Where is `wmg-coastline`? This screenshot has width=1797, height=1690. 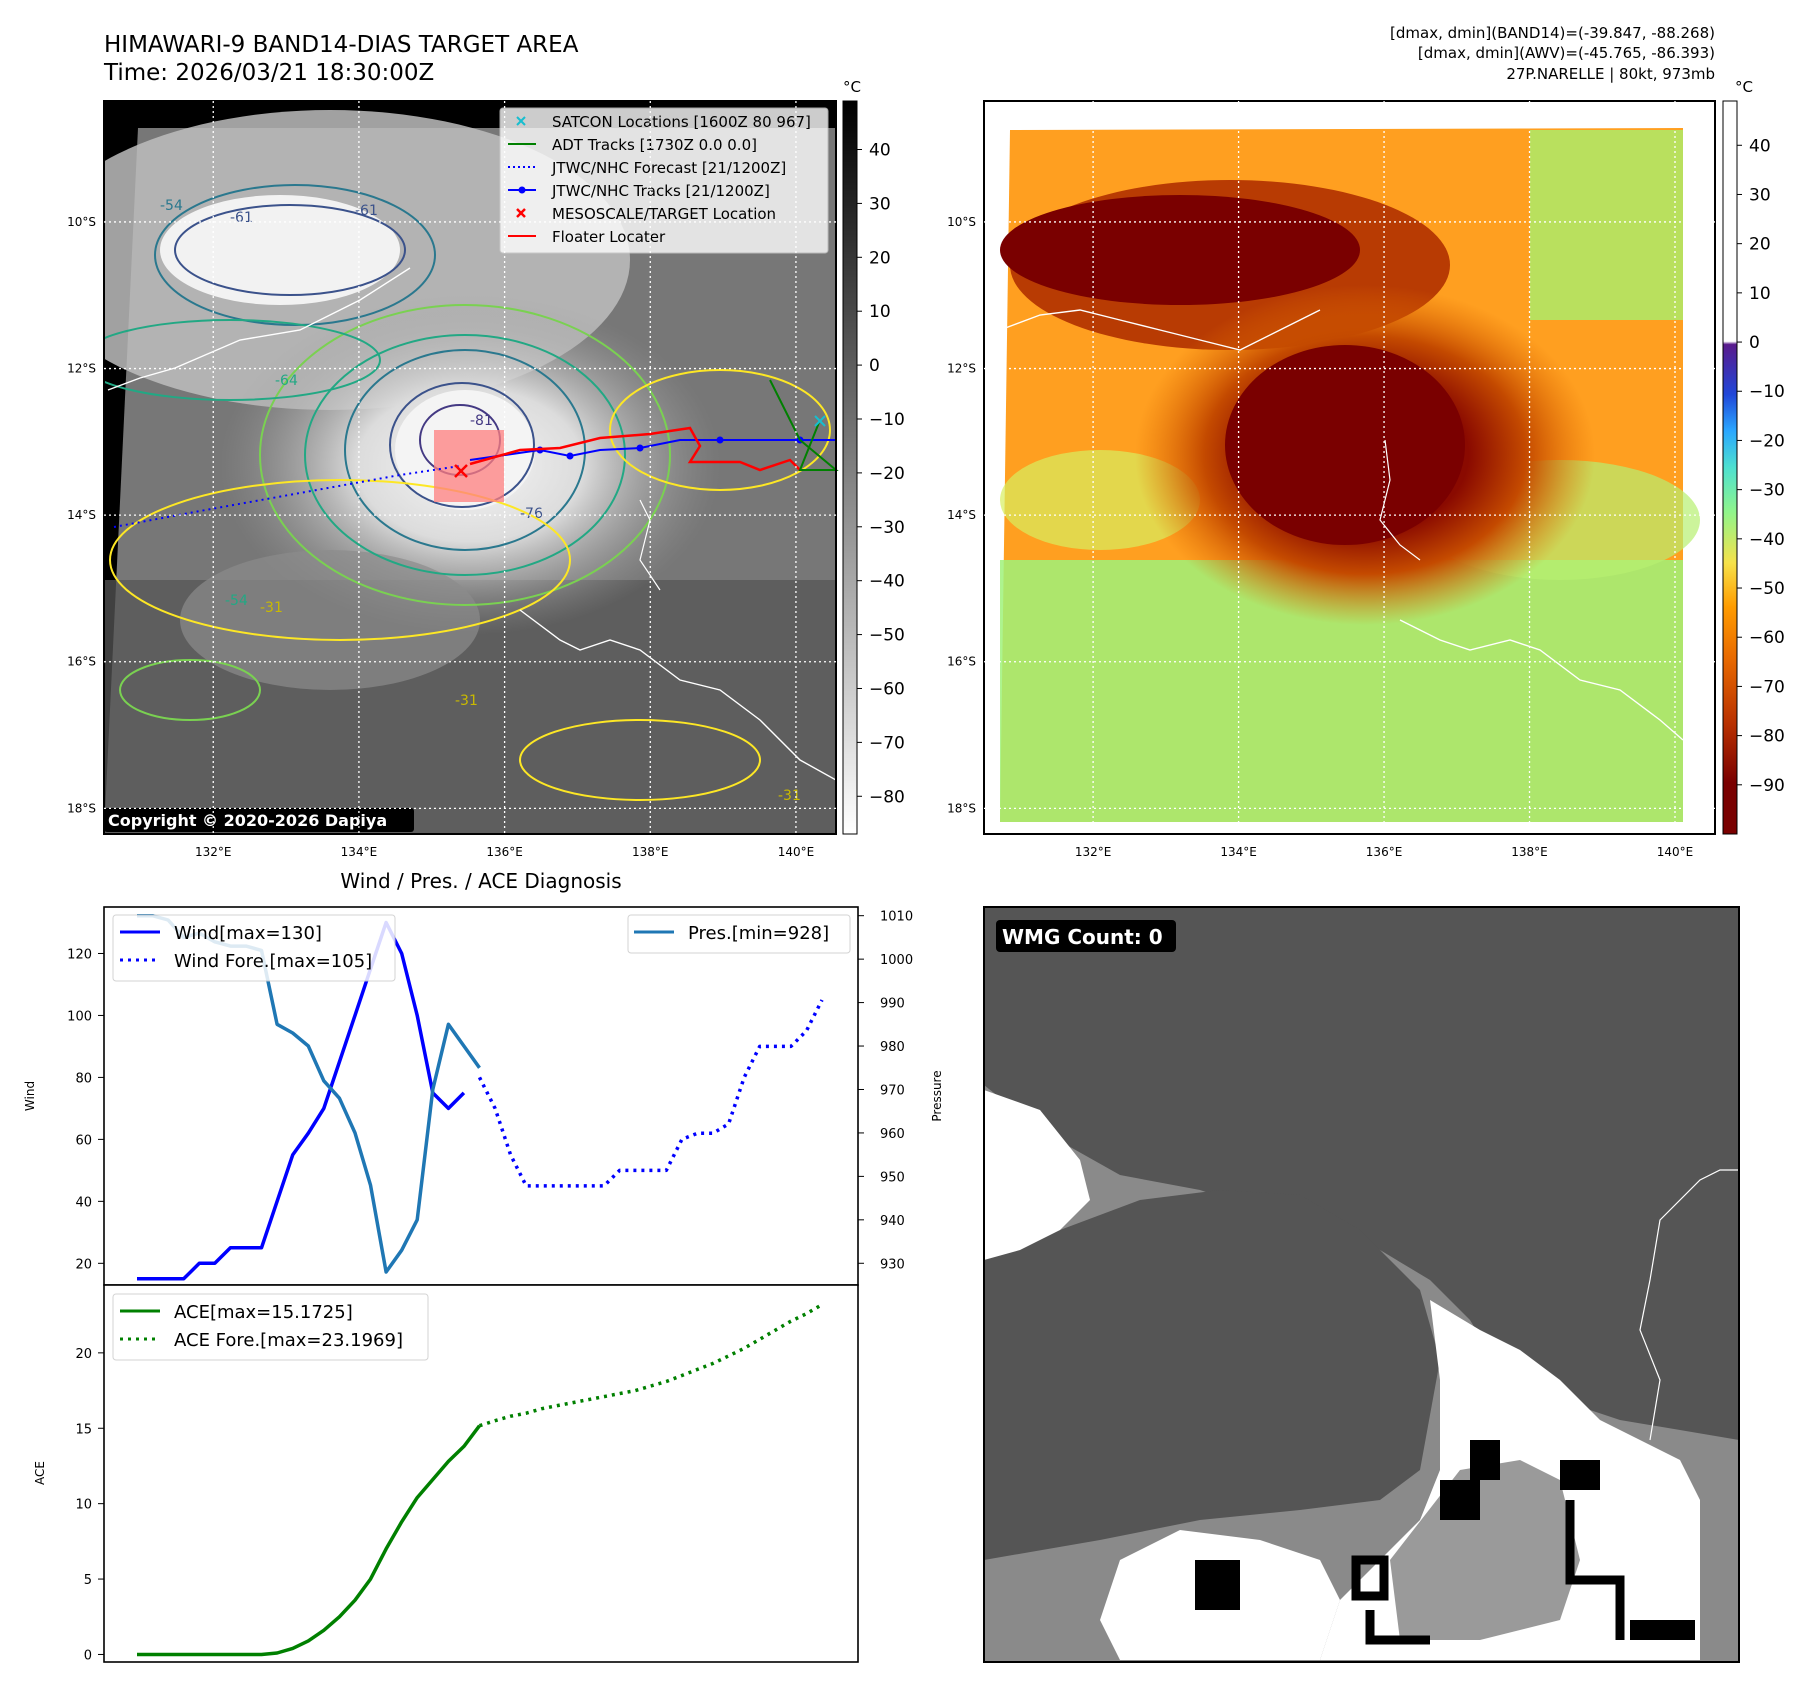
wmg-coastline is located at coordinates (1689, 1305).